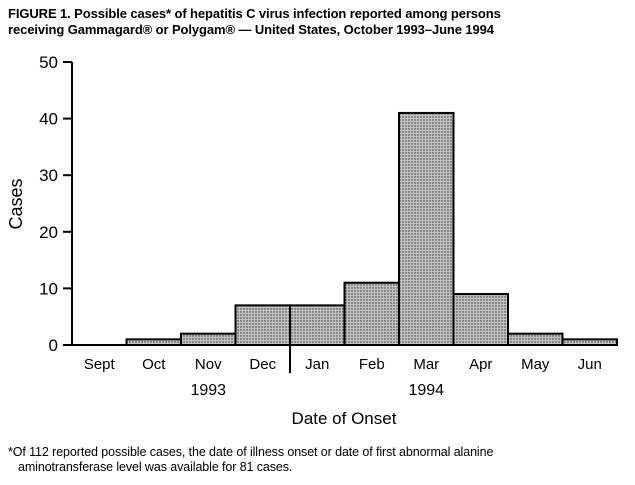  What do you see at coordinates (48, 175) in the screenshot?
I see `y-tick-label-30: 30` at bounding box center [48, 175].